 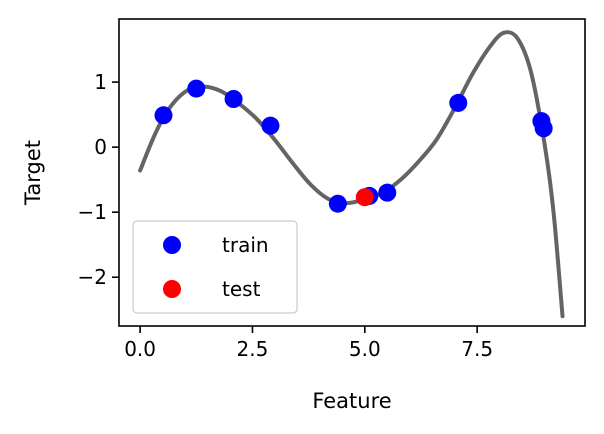 I want to click on legend-marker-train, so click(x=172, y=245).